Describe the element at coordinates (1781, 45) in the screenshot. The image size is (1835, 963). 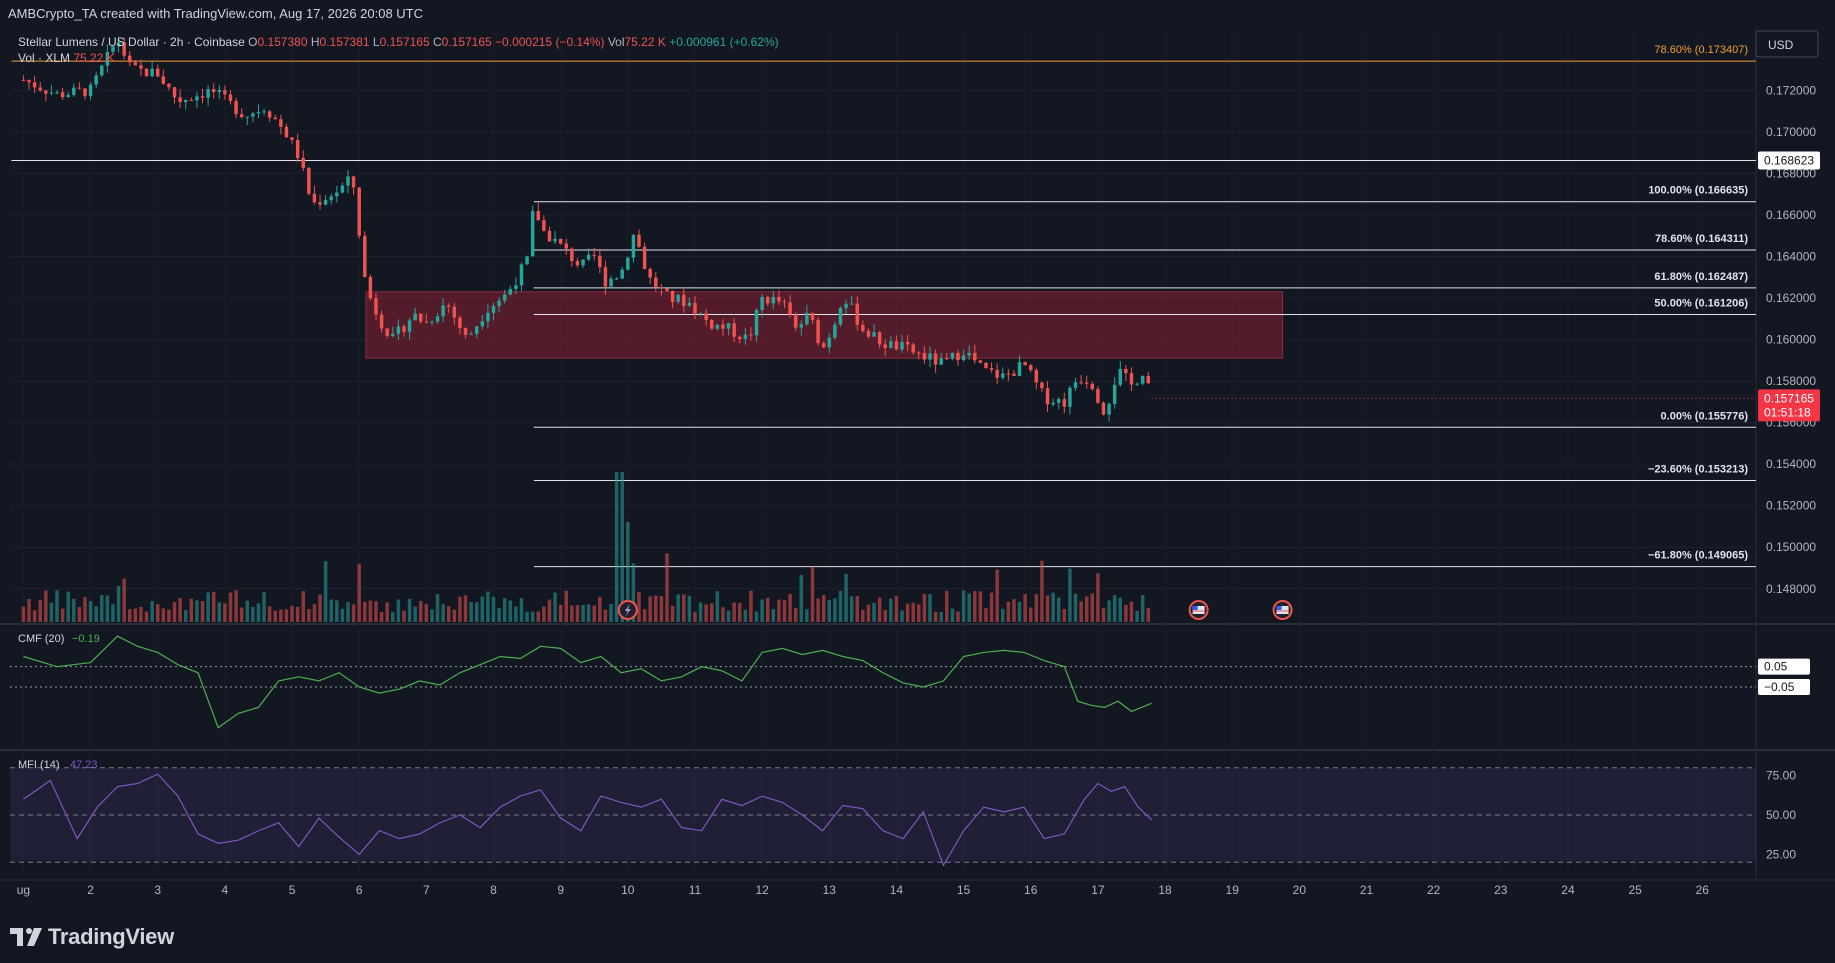
I see `currency-label: USD` at that location.